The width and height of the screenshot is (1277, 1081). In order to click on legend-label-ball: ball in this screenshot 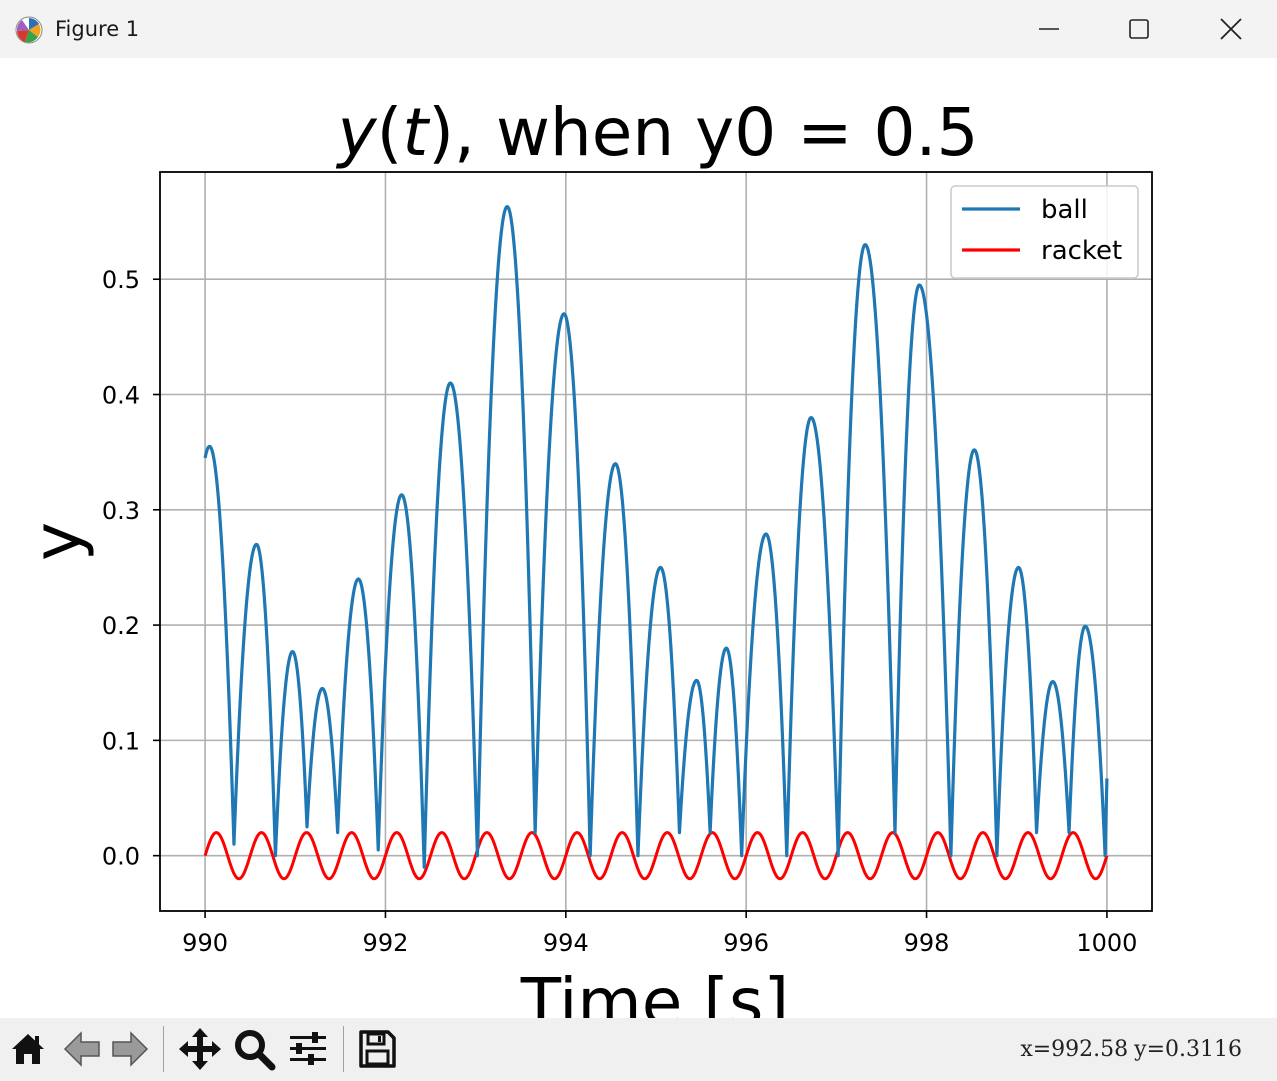, I will do `click(1064, 210)`.